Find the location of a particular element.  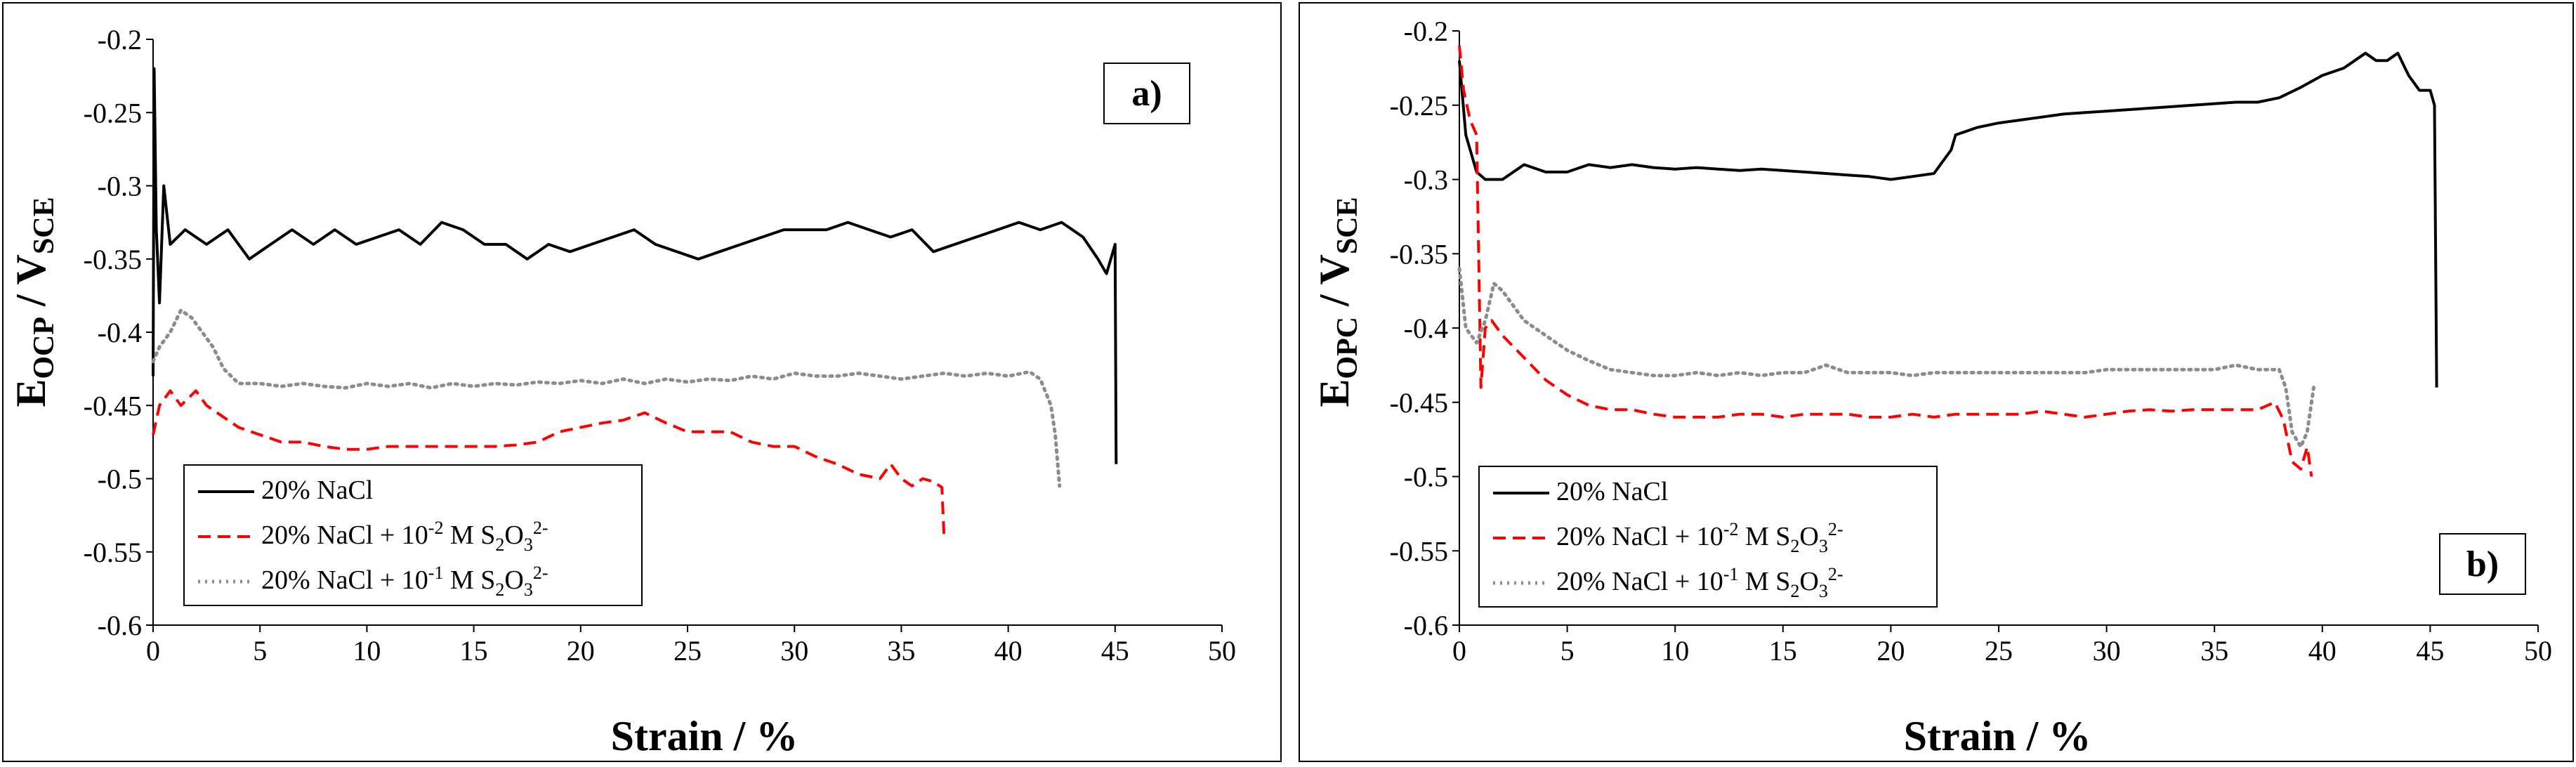

panel-b-y-axis-label: EOPC / VSCE is located at coordinates (1337, 302).